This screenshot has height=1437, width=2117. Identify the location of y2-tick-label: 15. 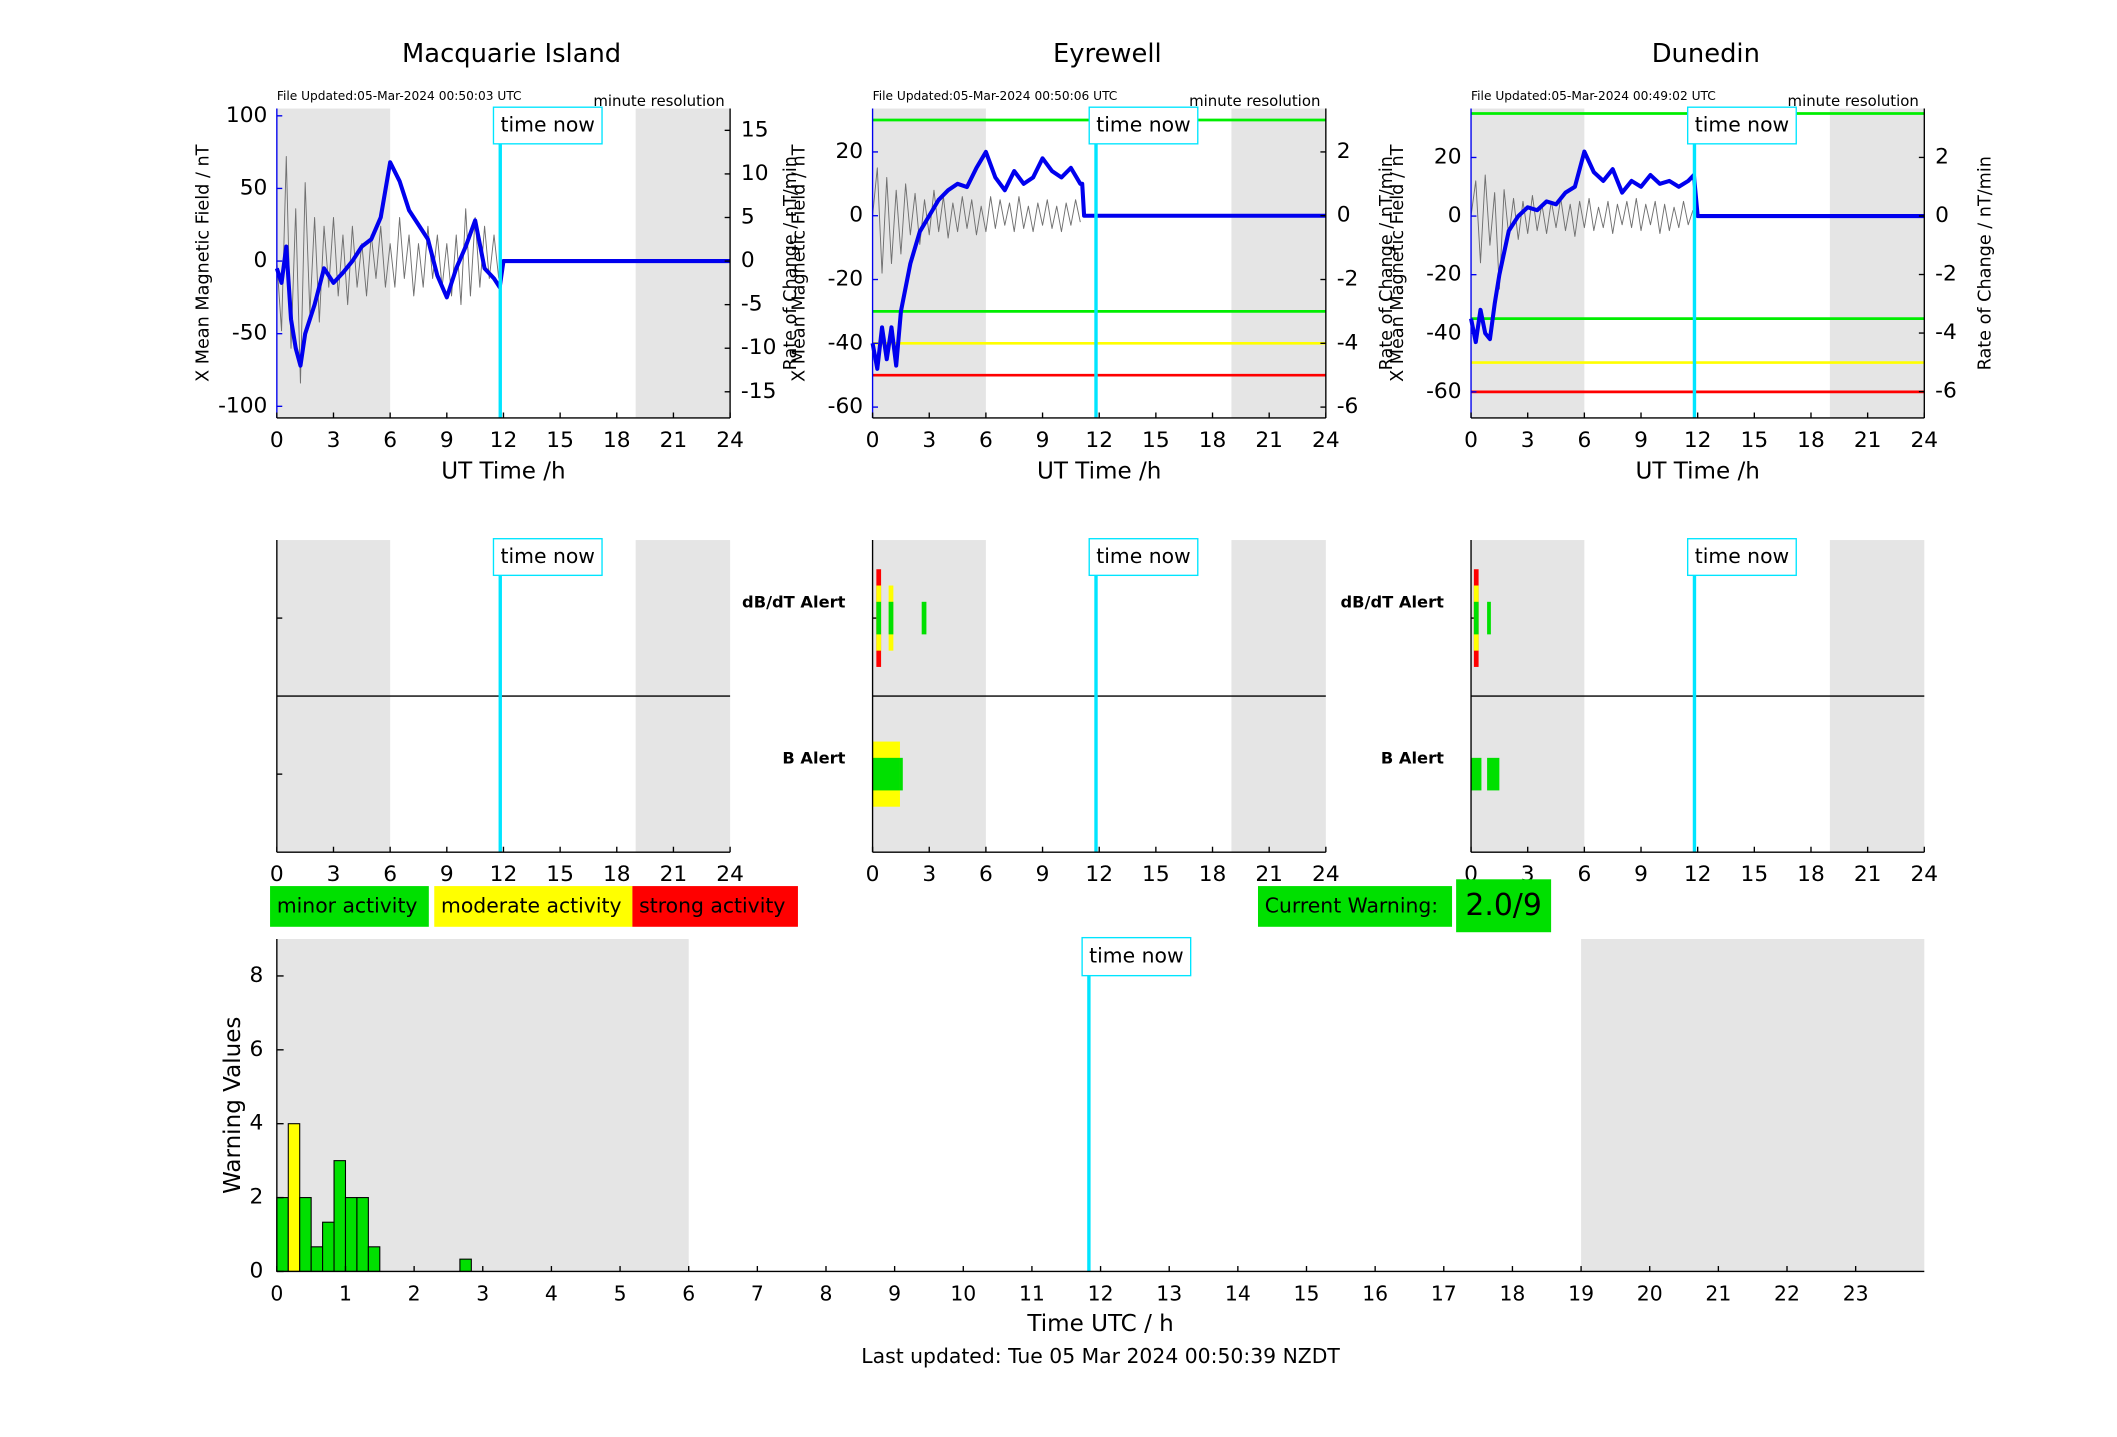
(755, 129).